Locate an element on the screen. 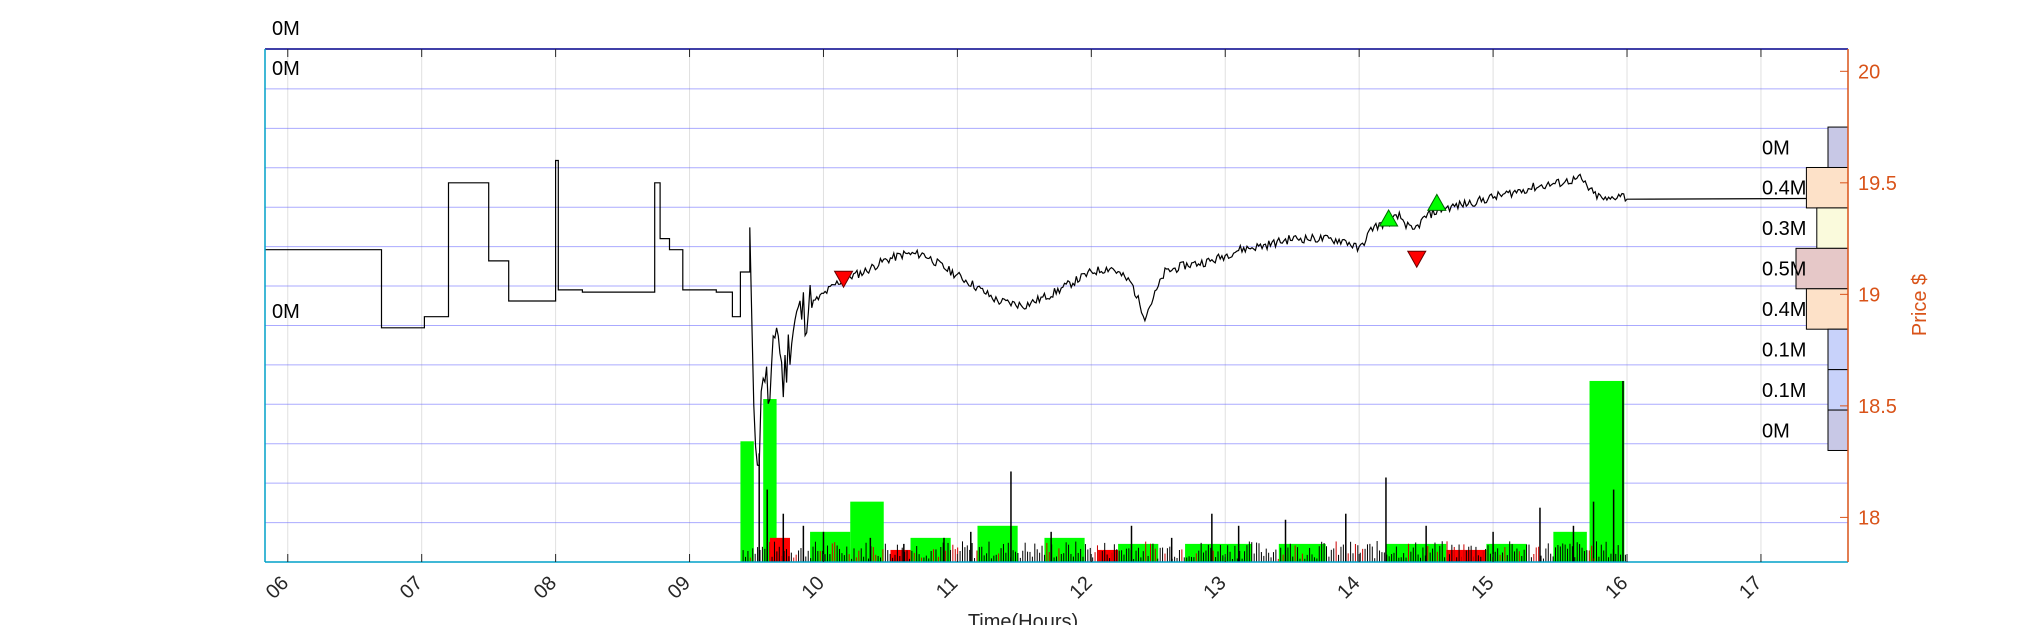 The height and width of the screenshot is (625, 2031). x-tick-label-14: 14 is located at coordinates (1348, 587).